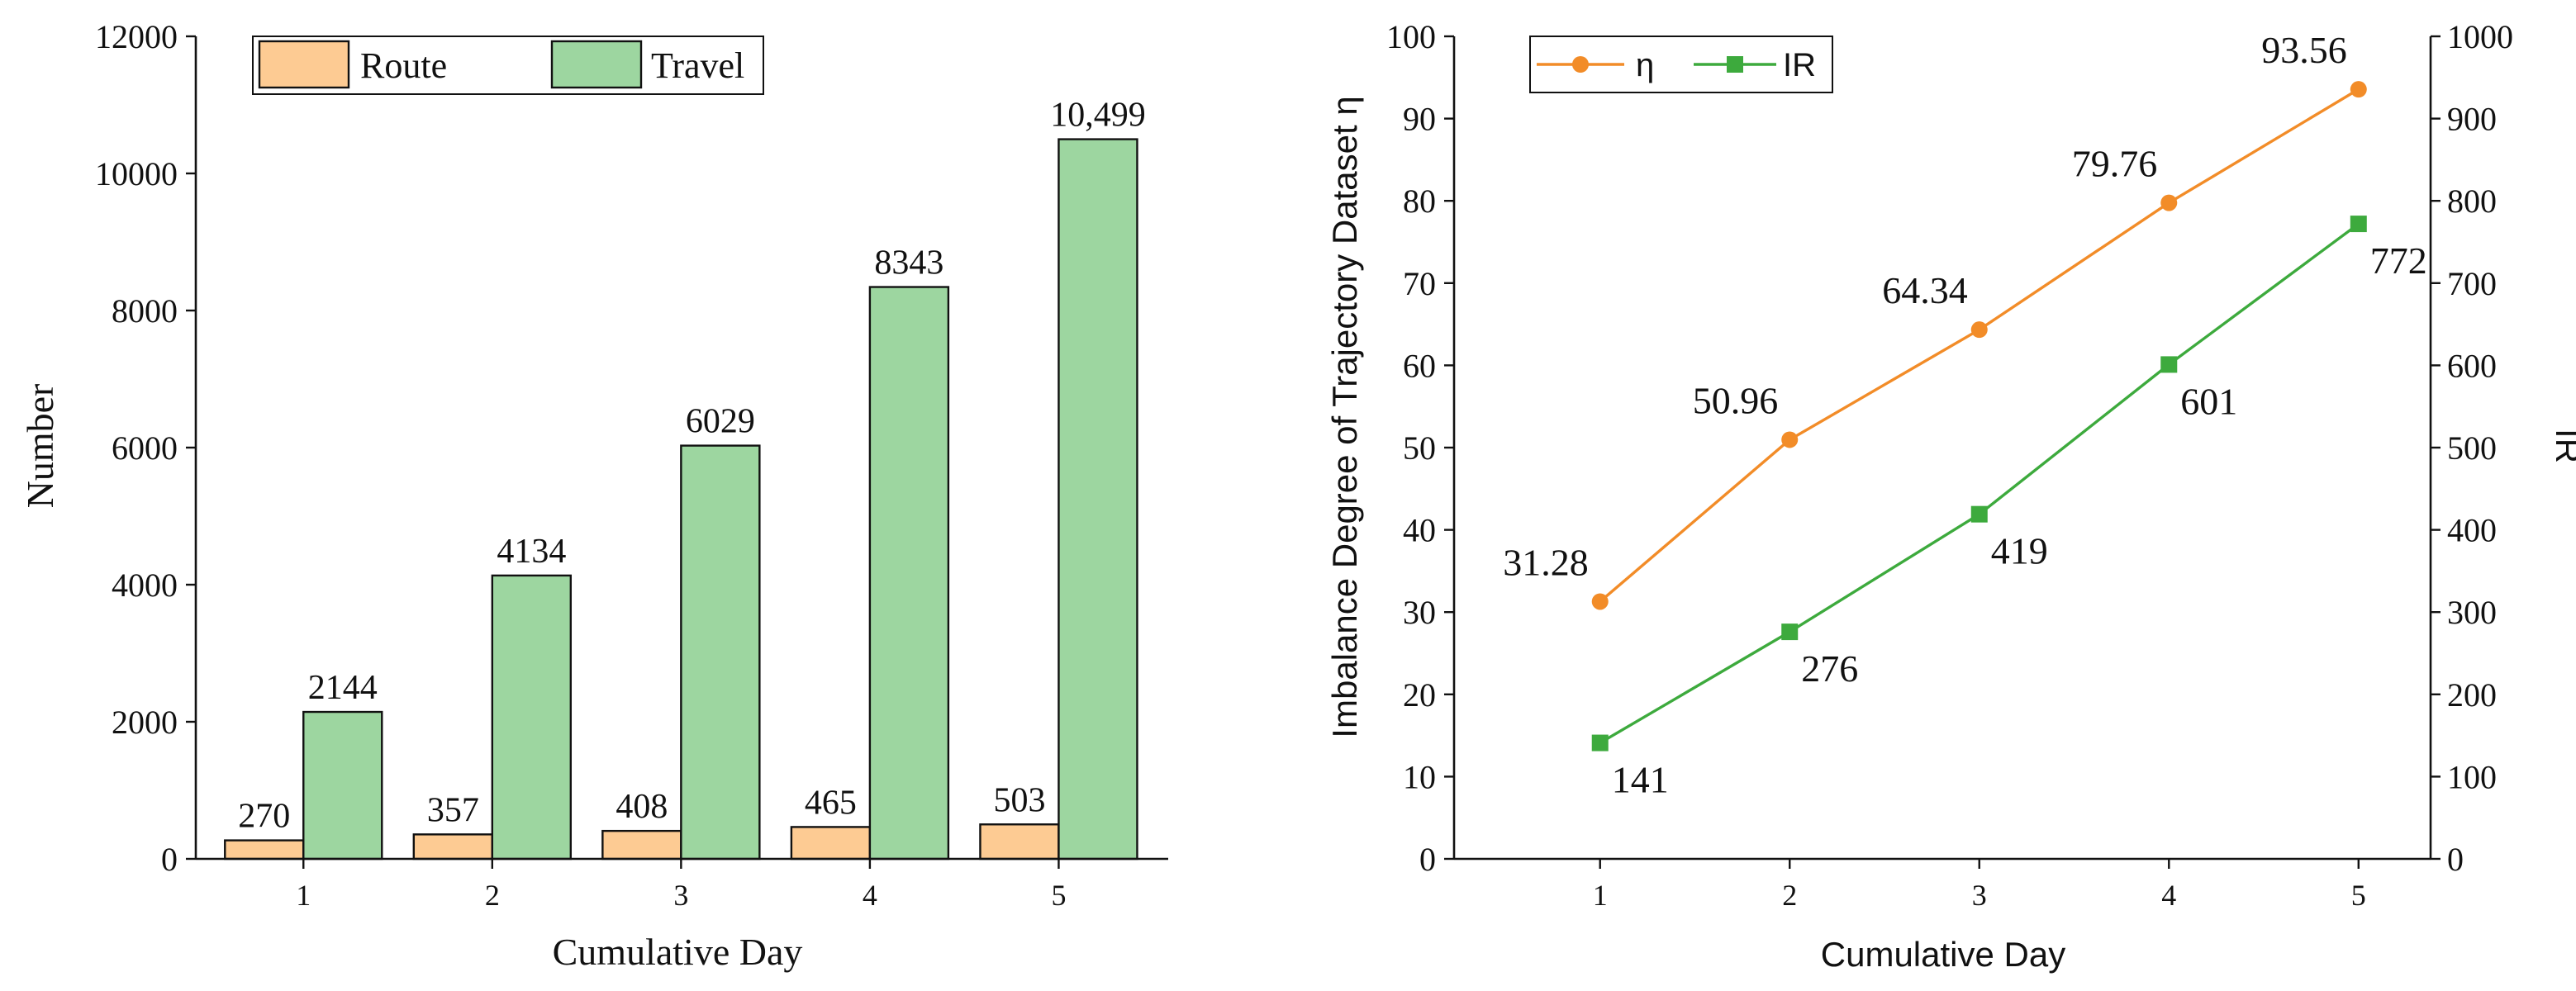  What do you see at coordinates (1789, 895) in the screenshot?
I see `line-x-tick-label: 2` at bounding box center [1789, 895].